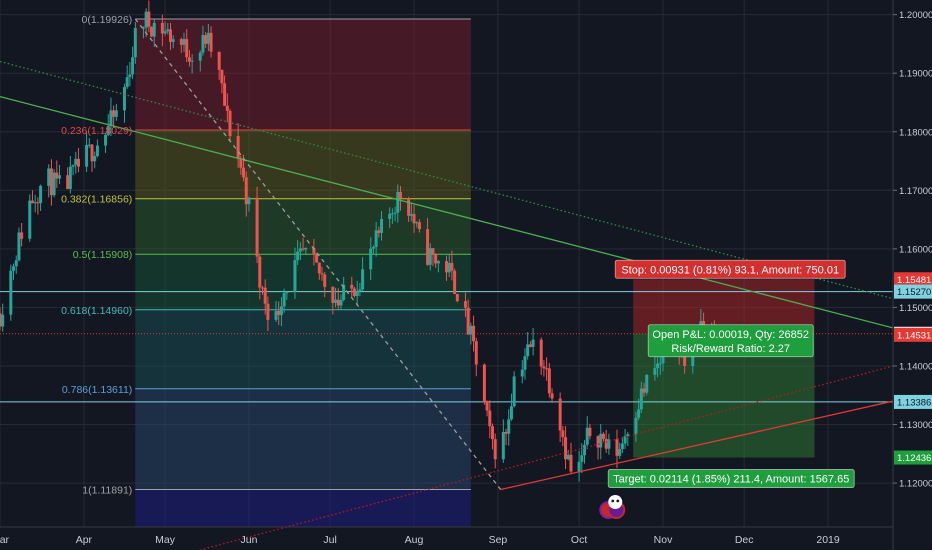 This screenshot has height=550, width=932. I want to click on event-face-eye, so click(618, 501).